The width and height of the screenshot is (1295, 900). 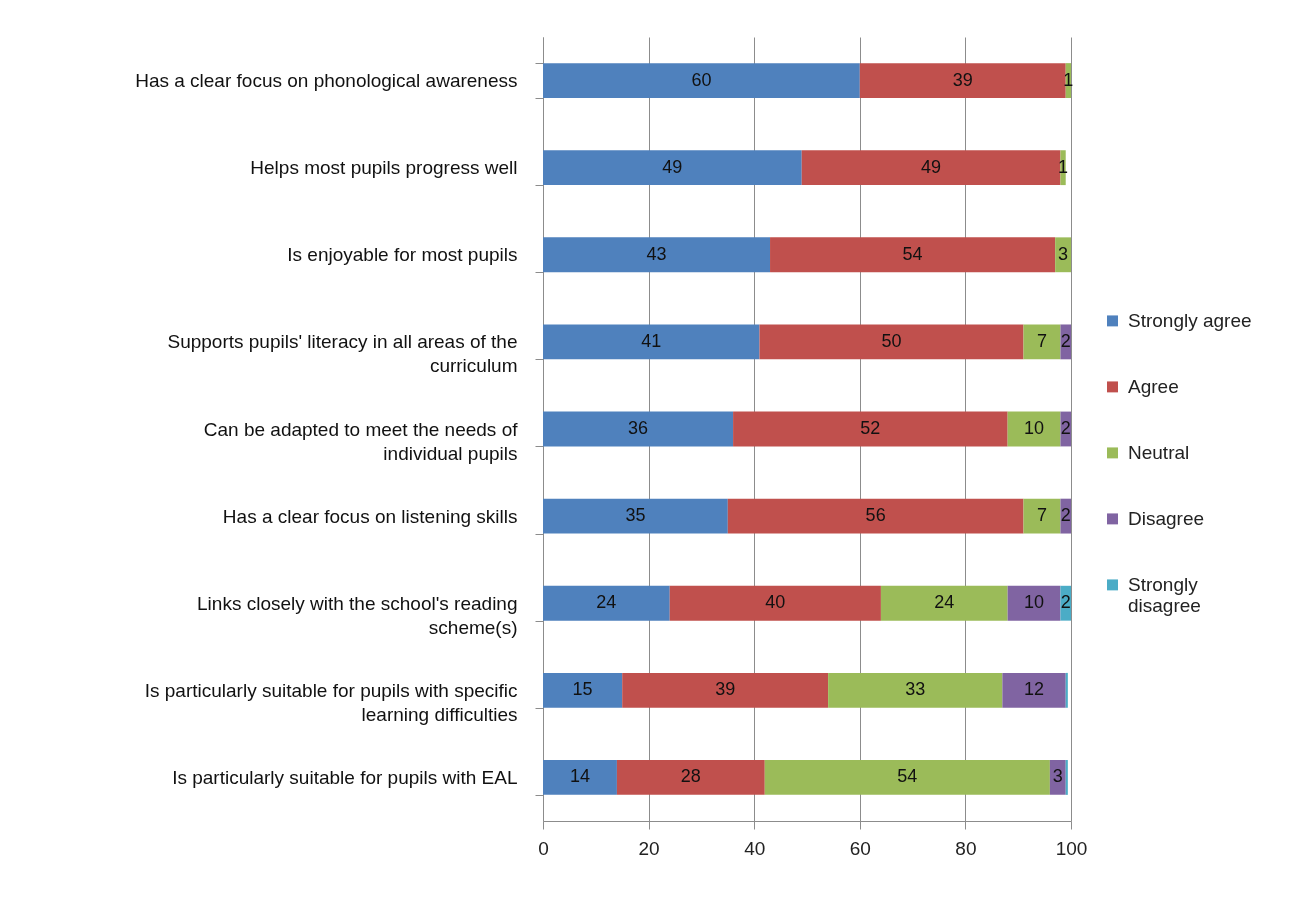 I want to click on y-tick-label: Has a clear focus on phonological awareness, so click(x=326, y=81).